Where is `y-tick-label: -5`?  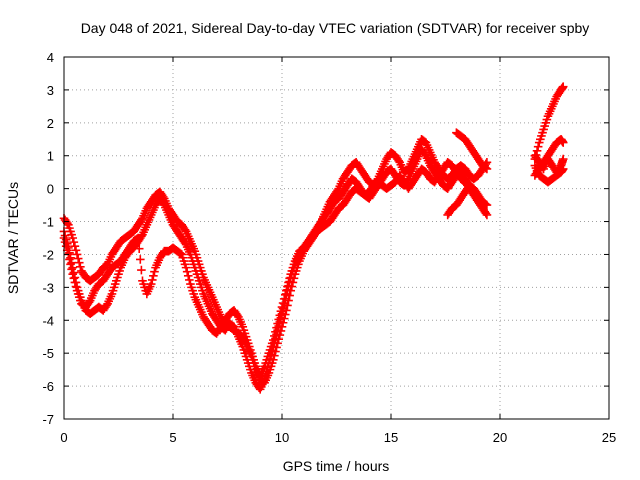 y-tick-label: -5 is located at coordinates (48, 353).